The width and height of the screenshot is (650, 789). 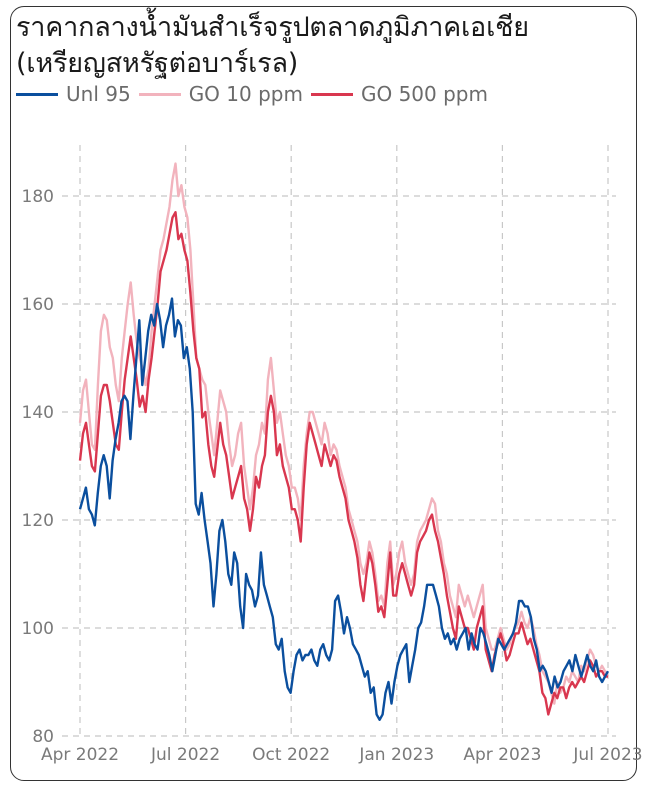 I want to click on y-tick-label: 180, so click(x=38, y=197).